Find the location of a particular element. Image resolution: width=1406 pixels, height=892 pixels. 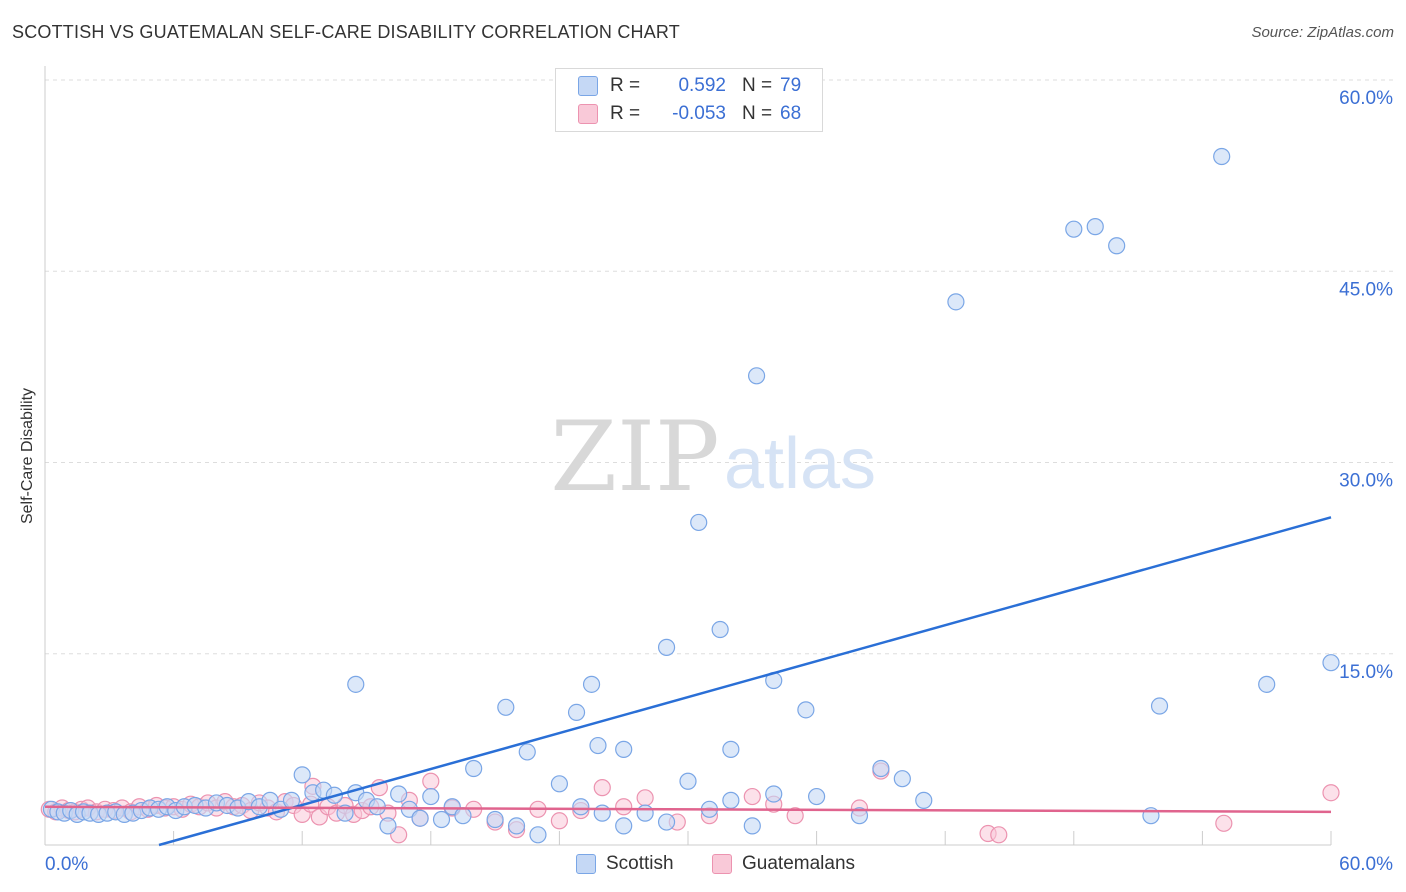

bottom-legend-scottish: Scottish is located at coordinates (625, 864).